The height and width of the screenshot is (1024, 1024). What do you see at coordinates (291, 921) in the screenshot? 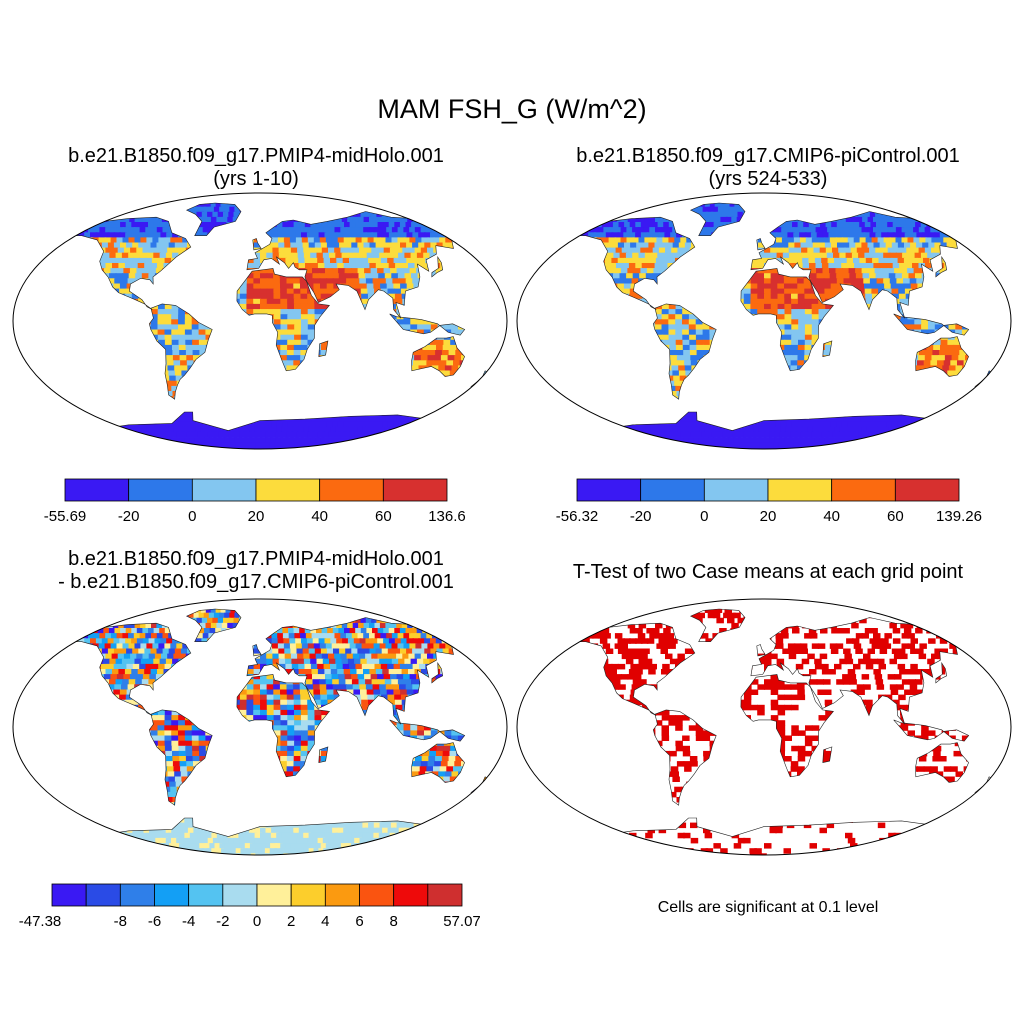
I see `colorbar-tick-label: 2` at bounding box center [291, 921].